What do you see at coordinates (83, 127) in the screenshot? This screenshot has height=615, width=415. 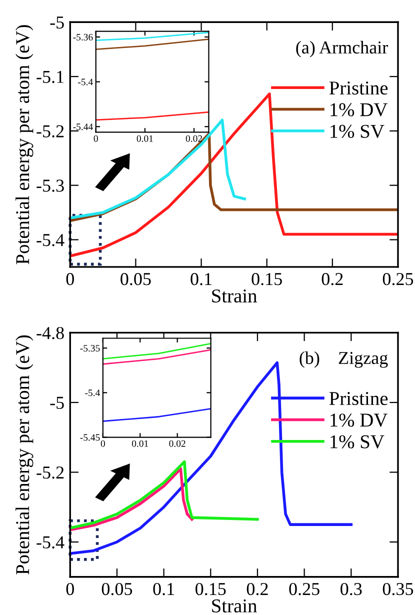 I see `y-tick-label: -5.44` at bounding box center [83, 127].